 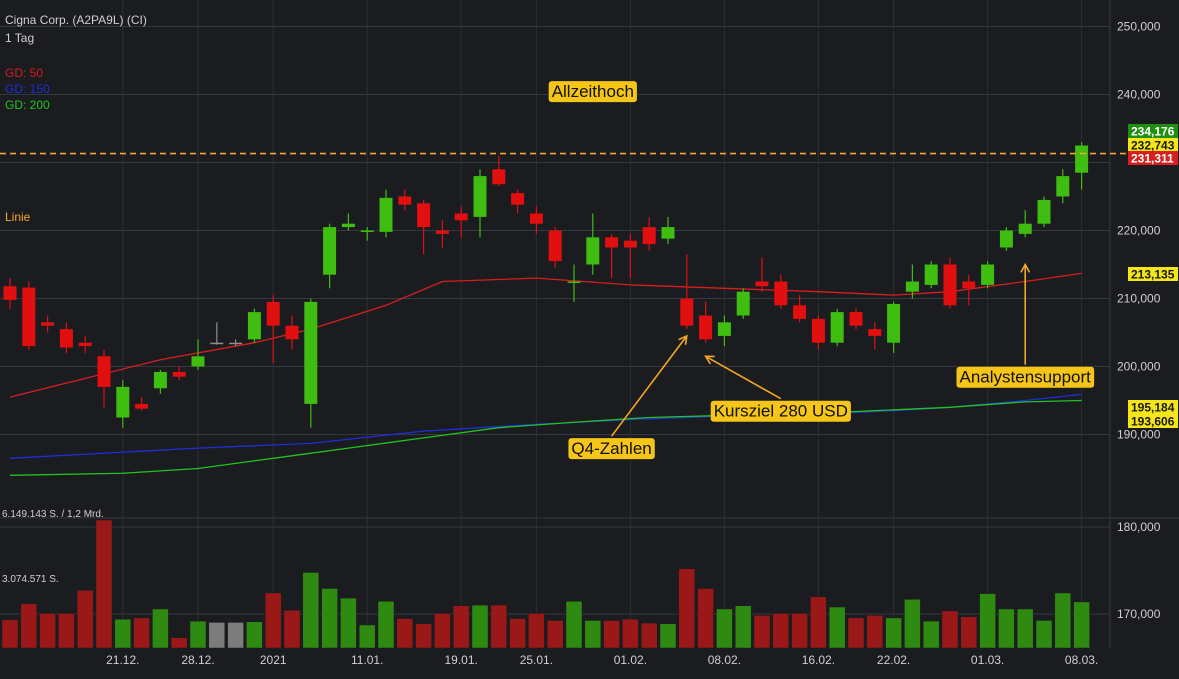 I want to click on price-tag-box, so click(x=1153, y=145).